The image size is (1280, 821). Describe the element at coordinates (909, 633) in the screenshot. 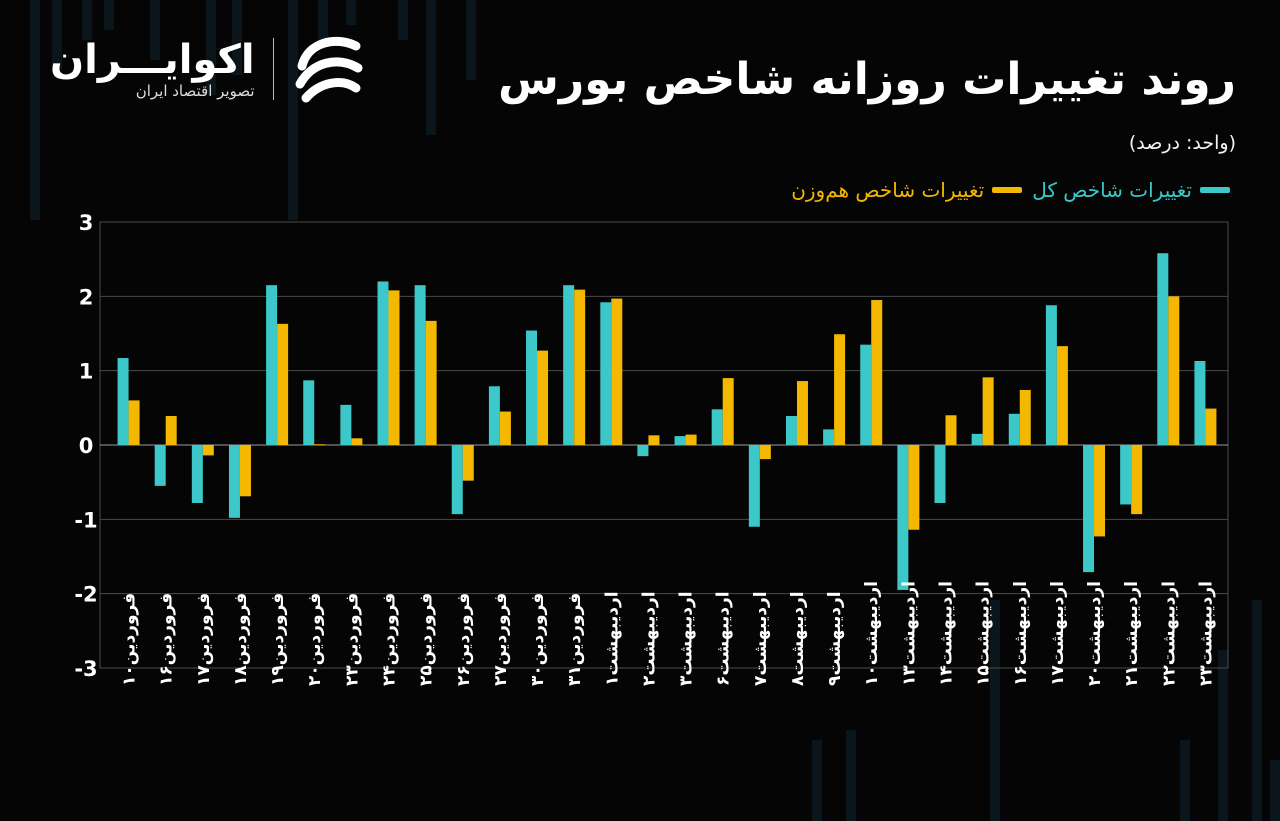

I see `x-tick-label: اردیبهشت۱۳` at that location.